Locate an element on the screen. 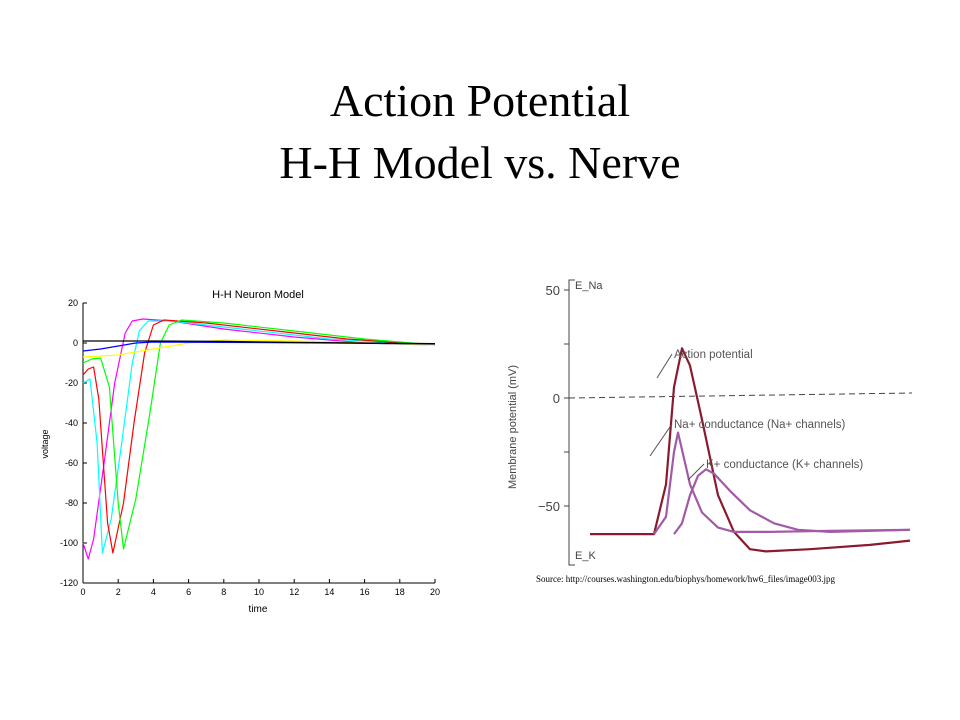 The width and height of the screenshot is (960, 720). hh-y-tick-label: 20 is located at coordinates (73, 303).